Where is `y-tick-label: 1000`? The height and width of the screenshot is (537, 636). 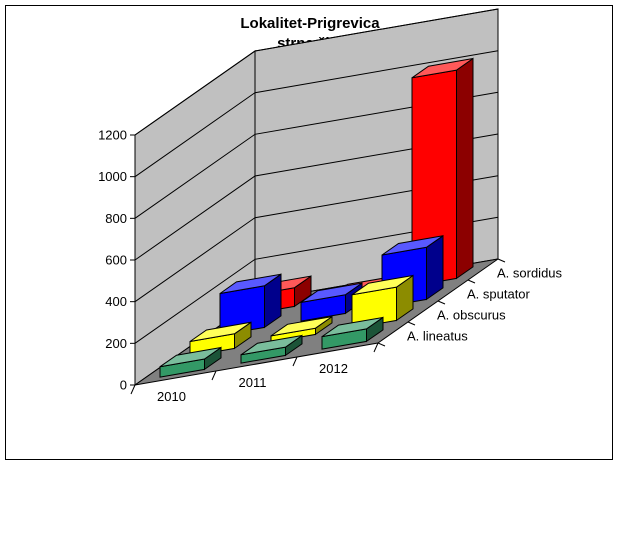
y-tick-label: 1000 is located at coordinates (112, 176).